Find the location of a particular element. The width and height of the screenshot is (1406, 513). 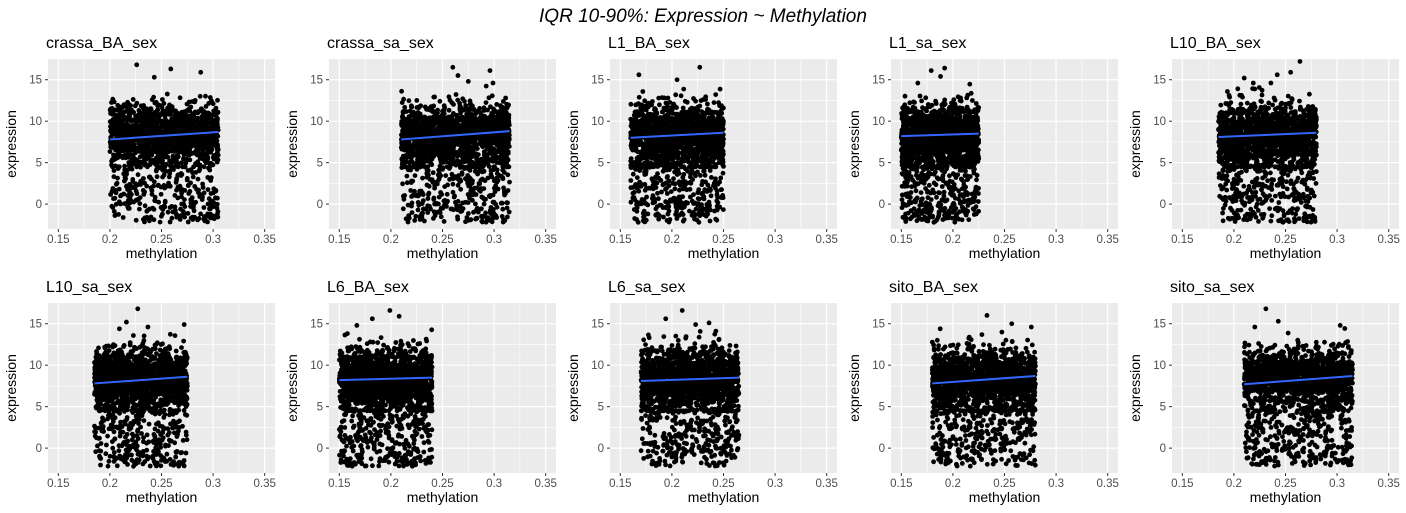

y-axis-label: expression is located at coordinates (11, 144).